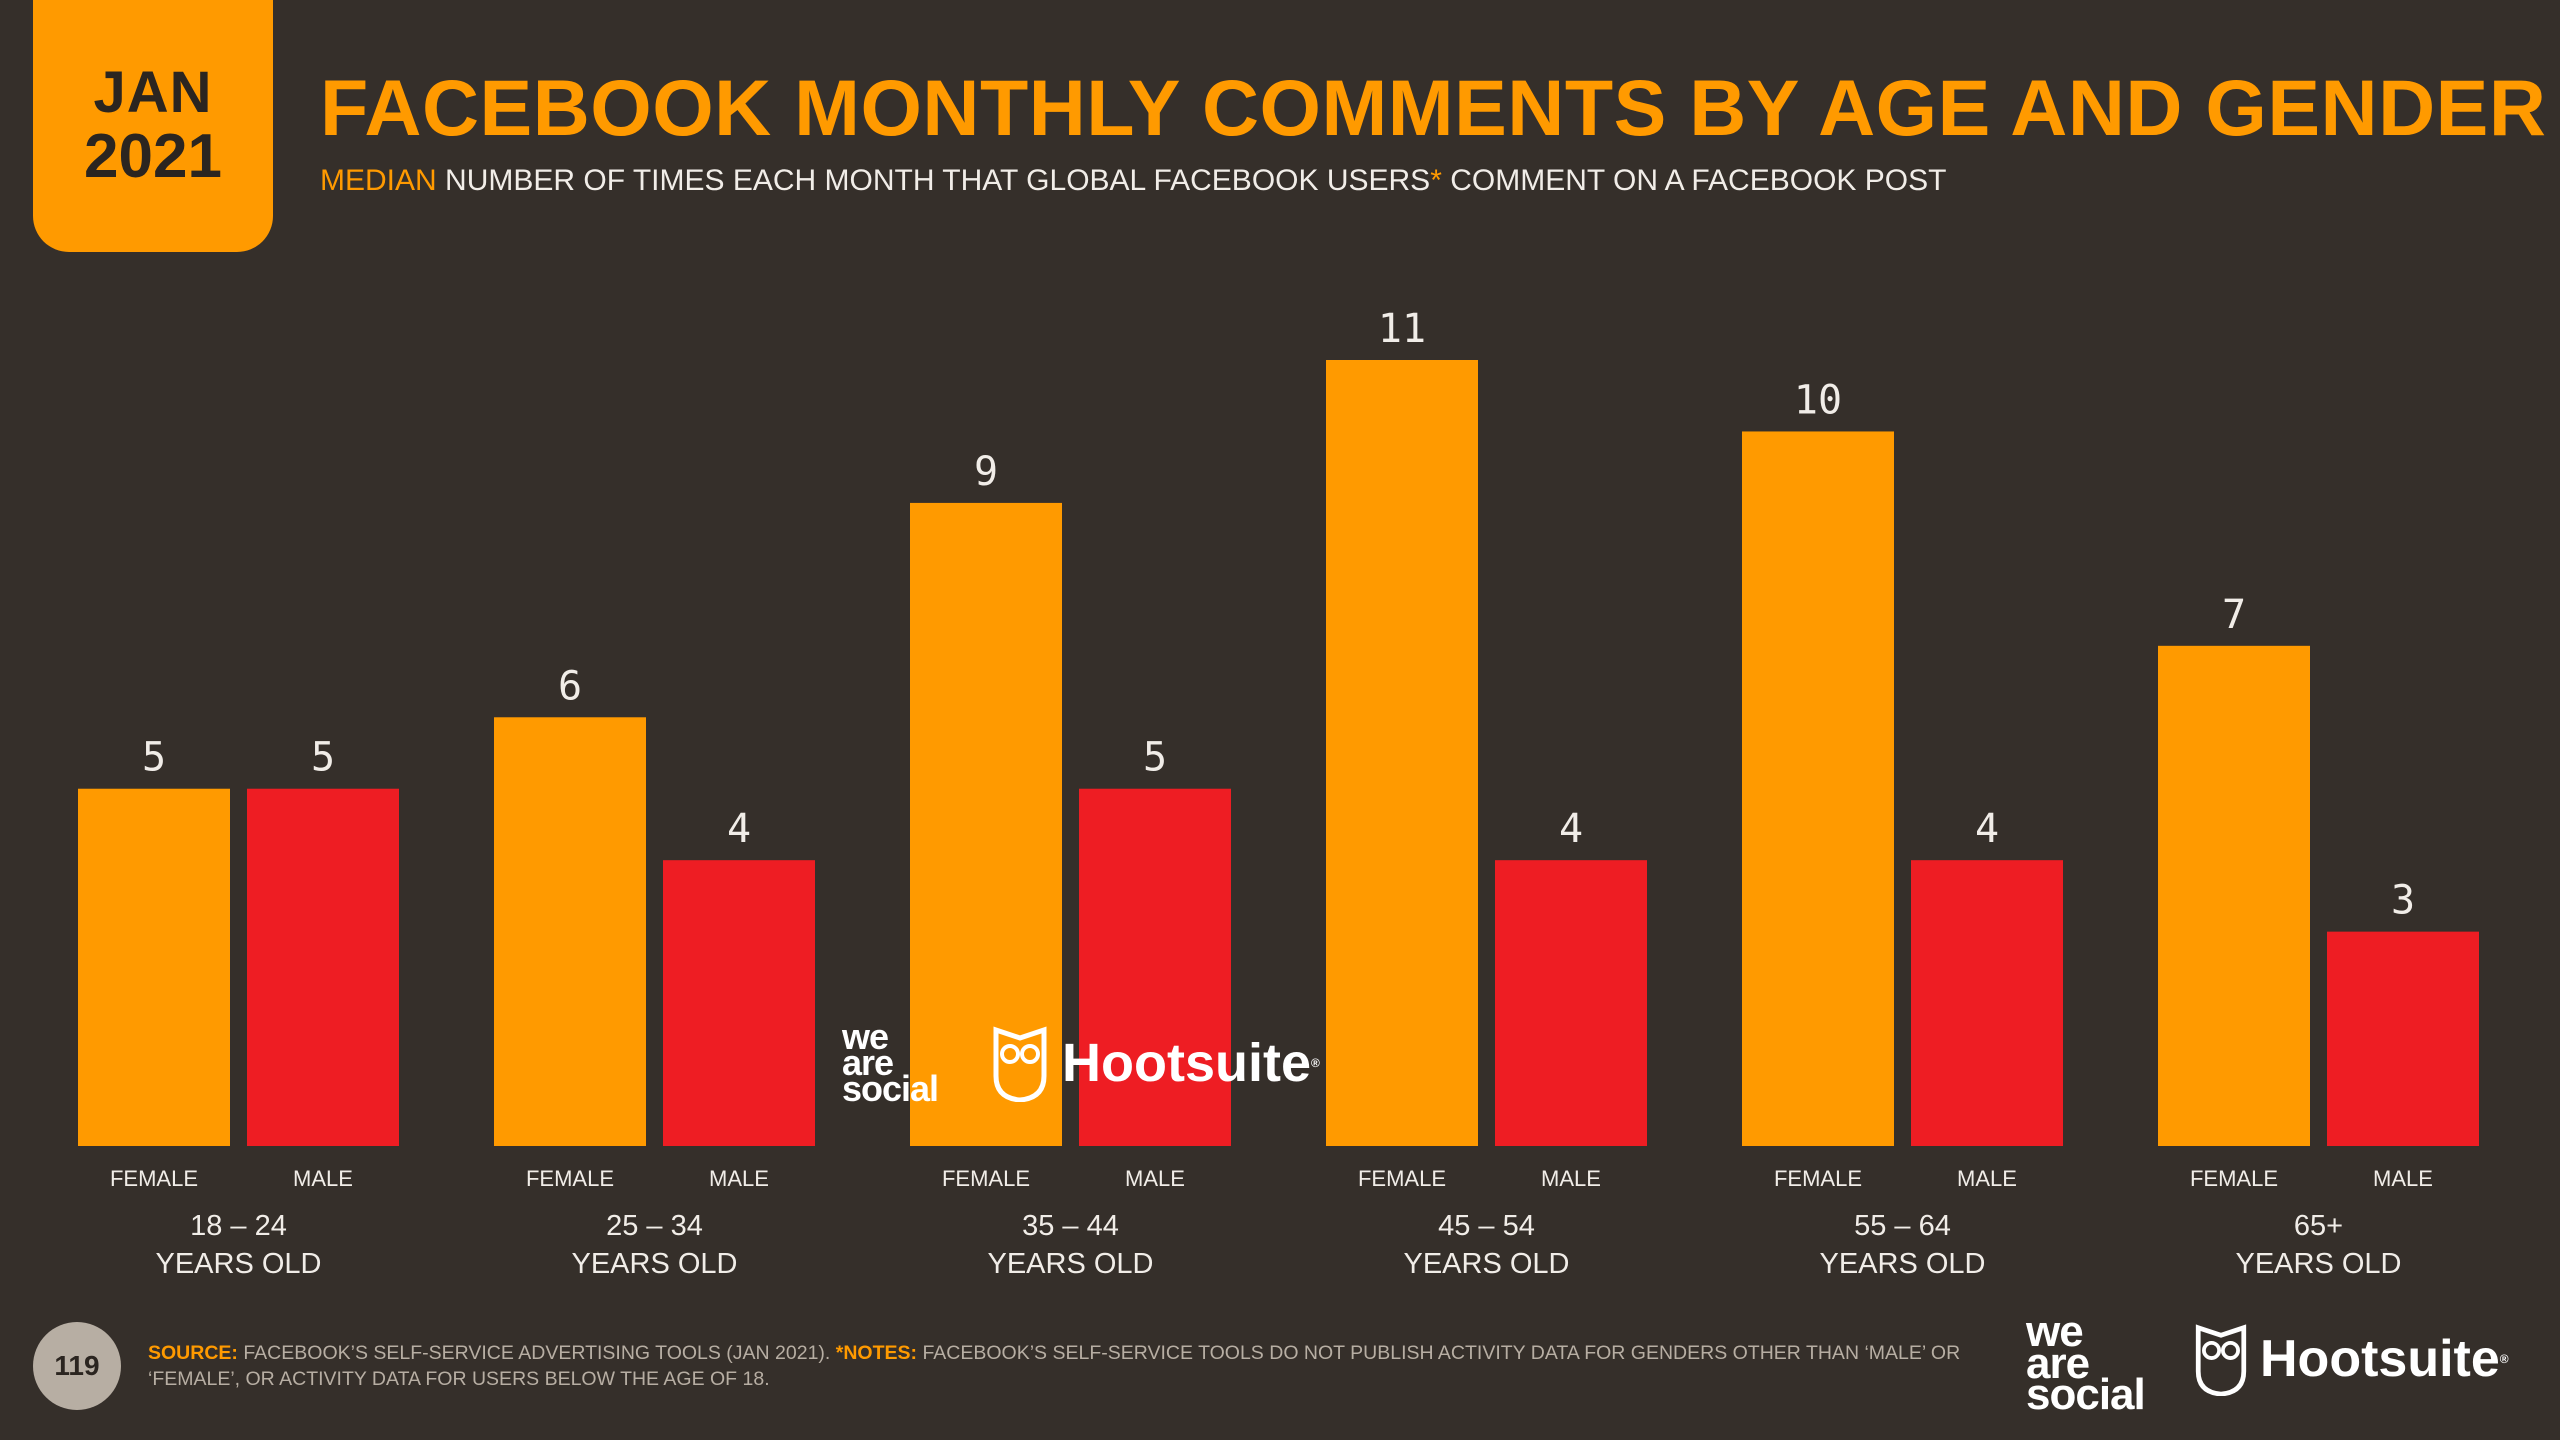  What do you see at coordinates (739, 1178) in the screenshot?
I see `series-label-male-1: MALE` at bounding box center [739, 1178].